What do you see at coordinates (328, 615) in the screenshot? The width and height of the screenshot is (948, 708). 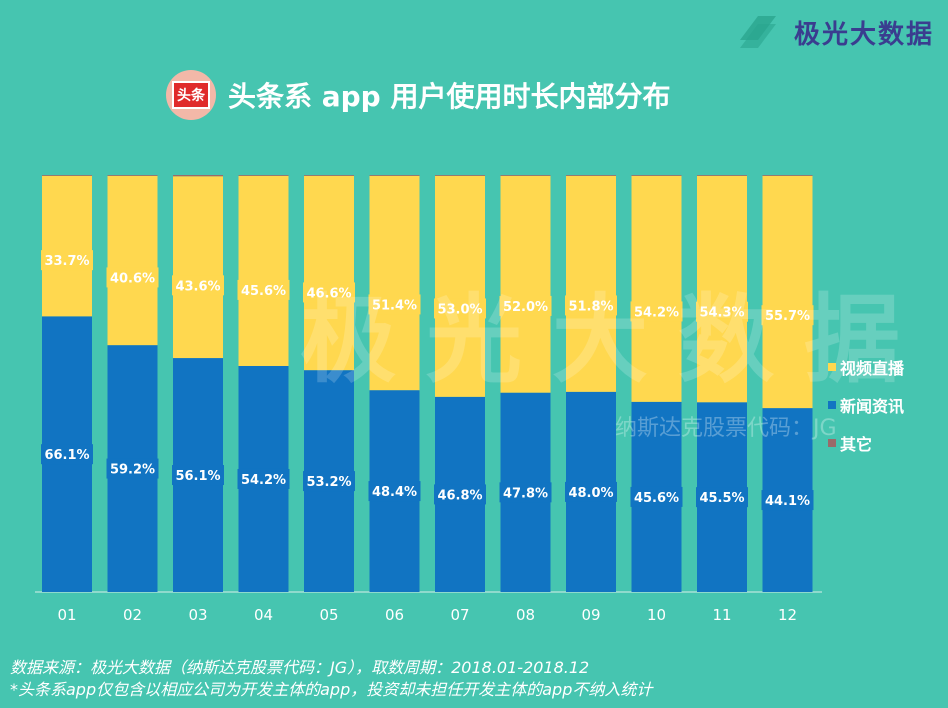 I see `x-tick-label: 05` at bounding box center [328, 615].